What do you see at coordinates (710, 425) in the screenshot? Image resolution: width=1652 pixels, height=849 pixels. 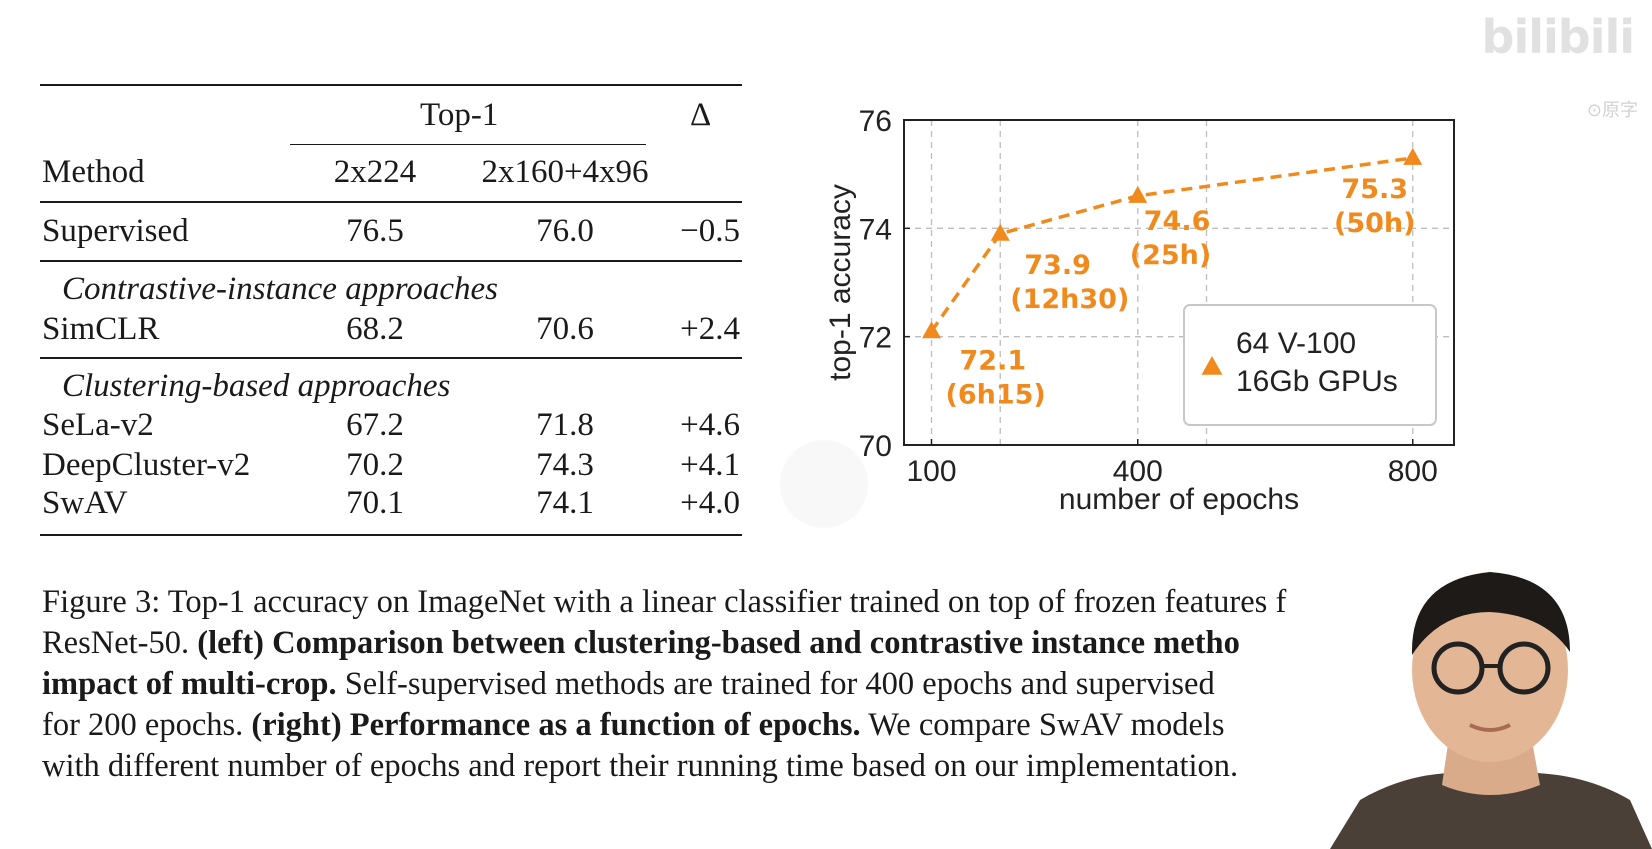 I see `value-delta: +4.6` at bounding box center [710, 425].